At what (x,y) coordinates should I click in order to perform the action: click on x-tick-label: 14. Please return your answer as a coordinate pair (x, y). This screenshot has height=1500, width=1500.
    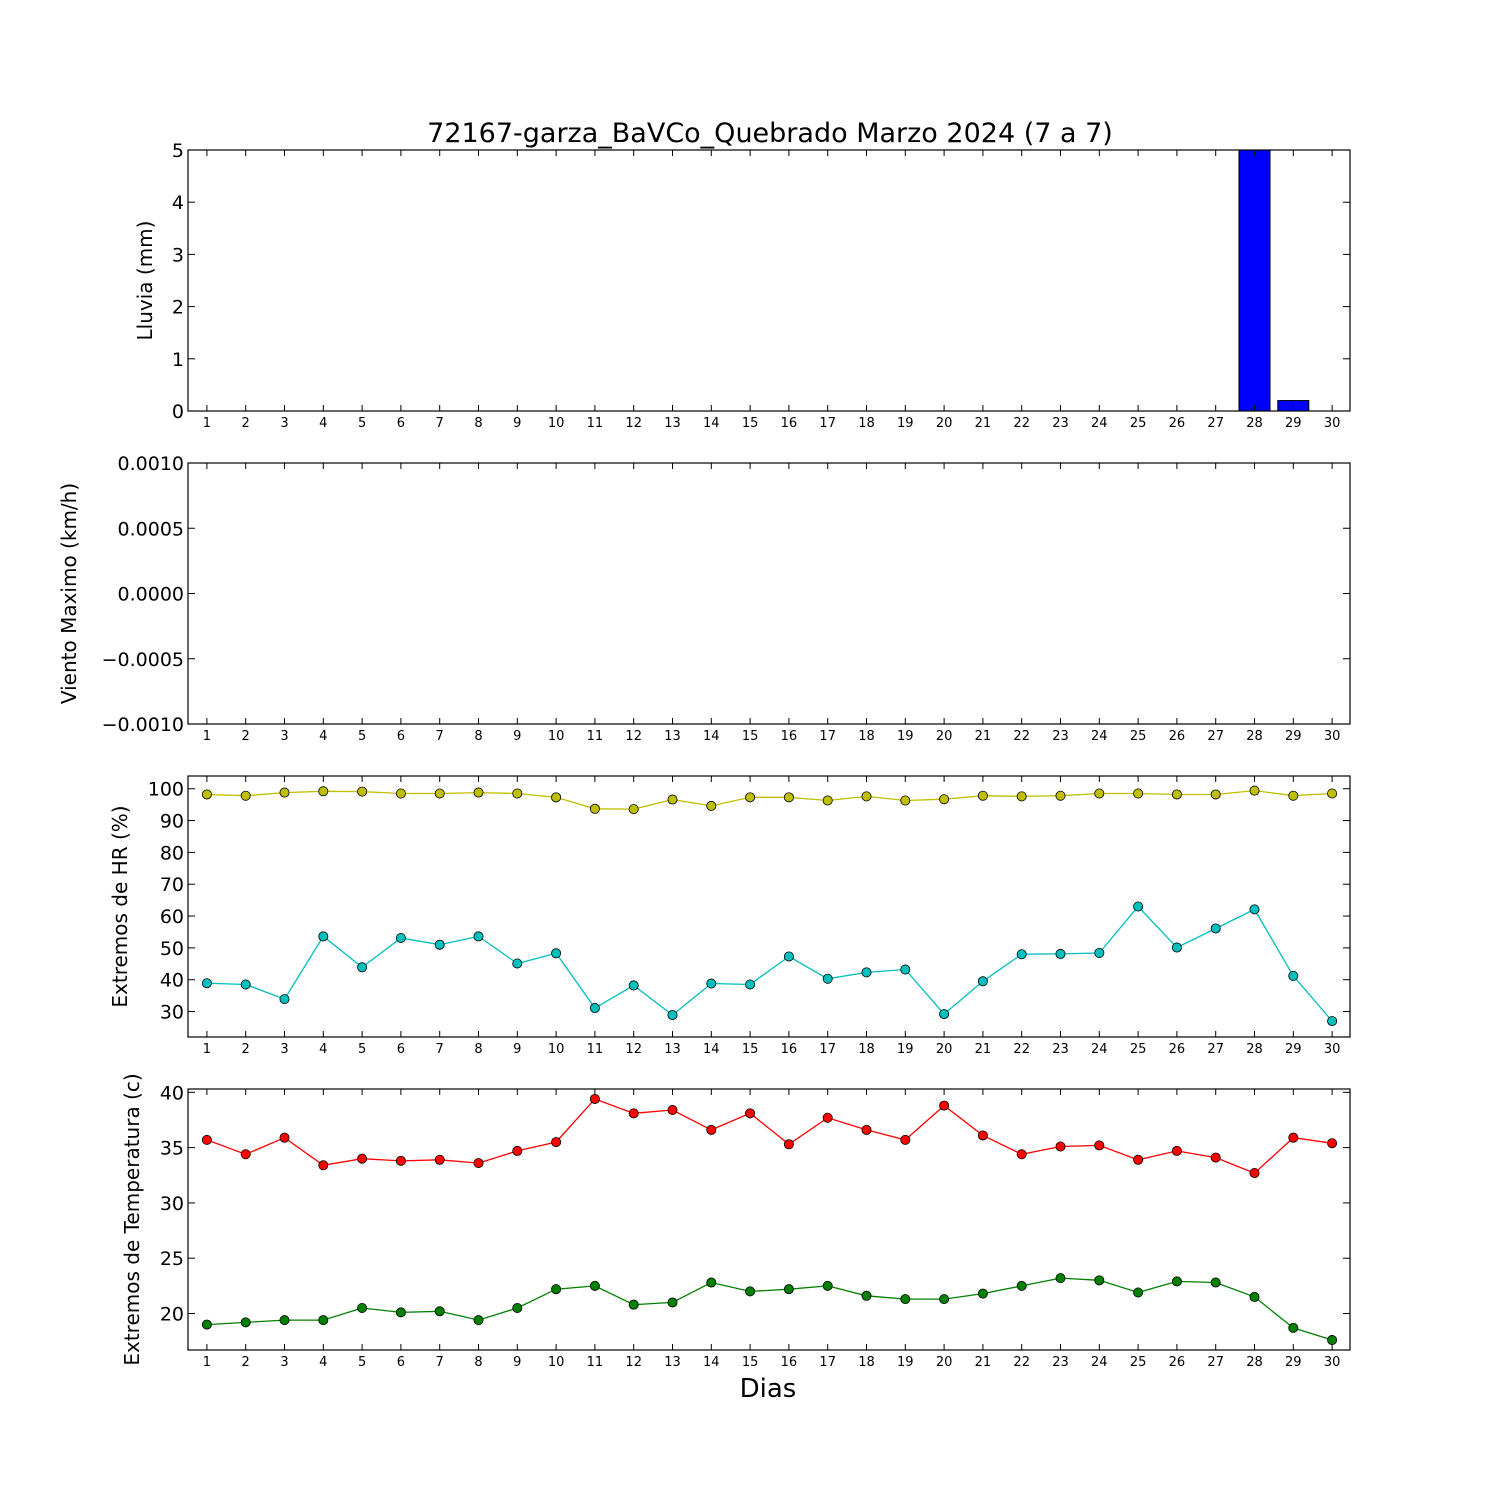
    Looking at the image, I should click on (711, 736).